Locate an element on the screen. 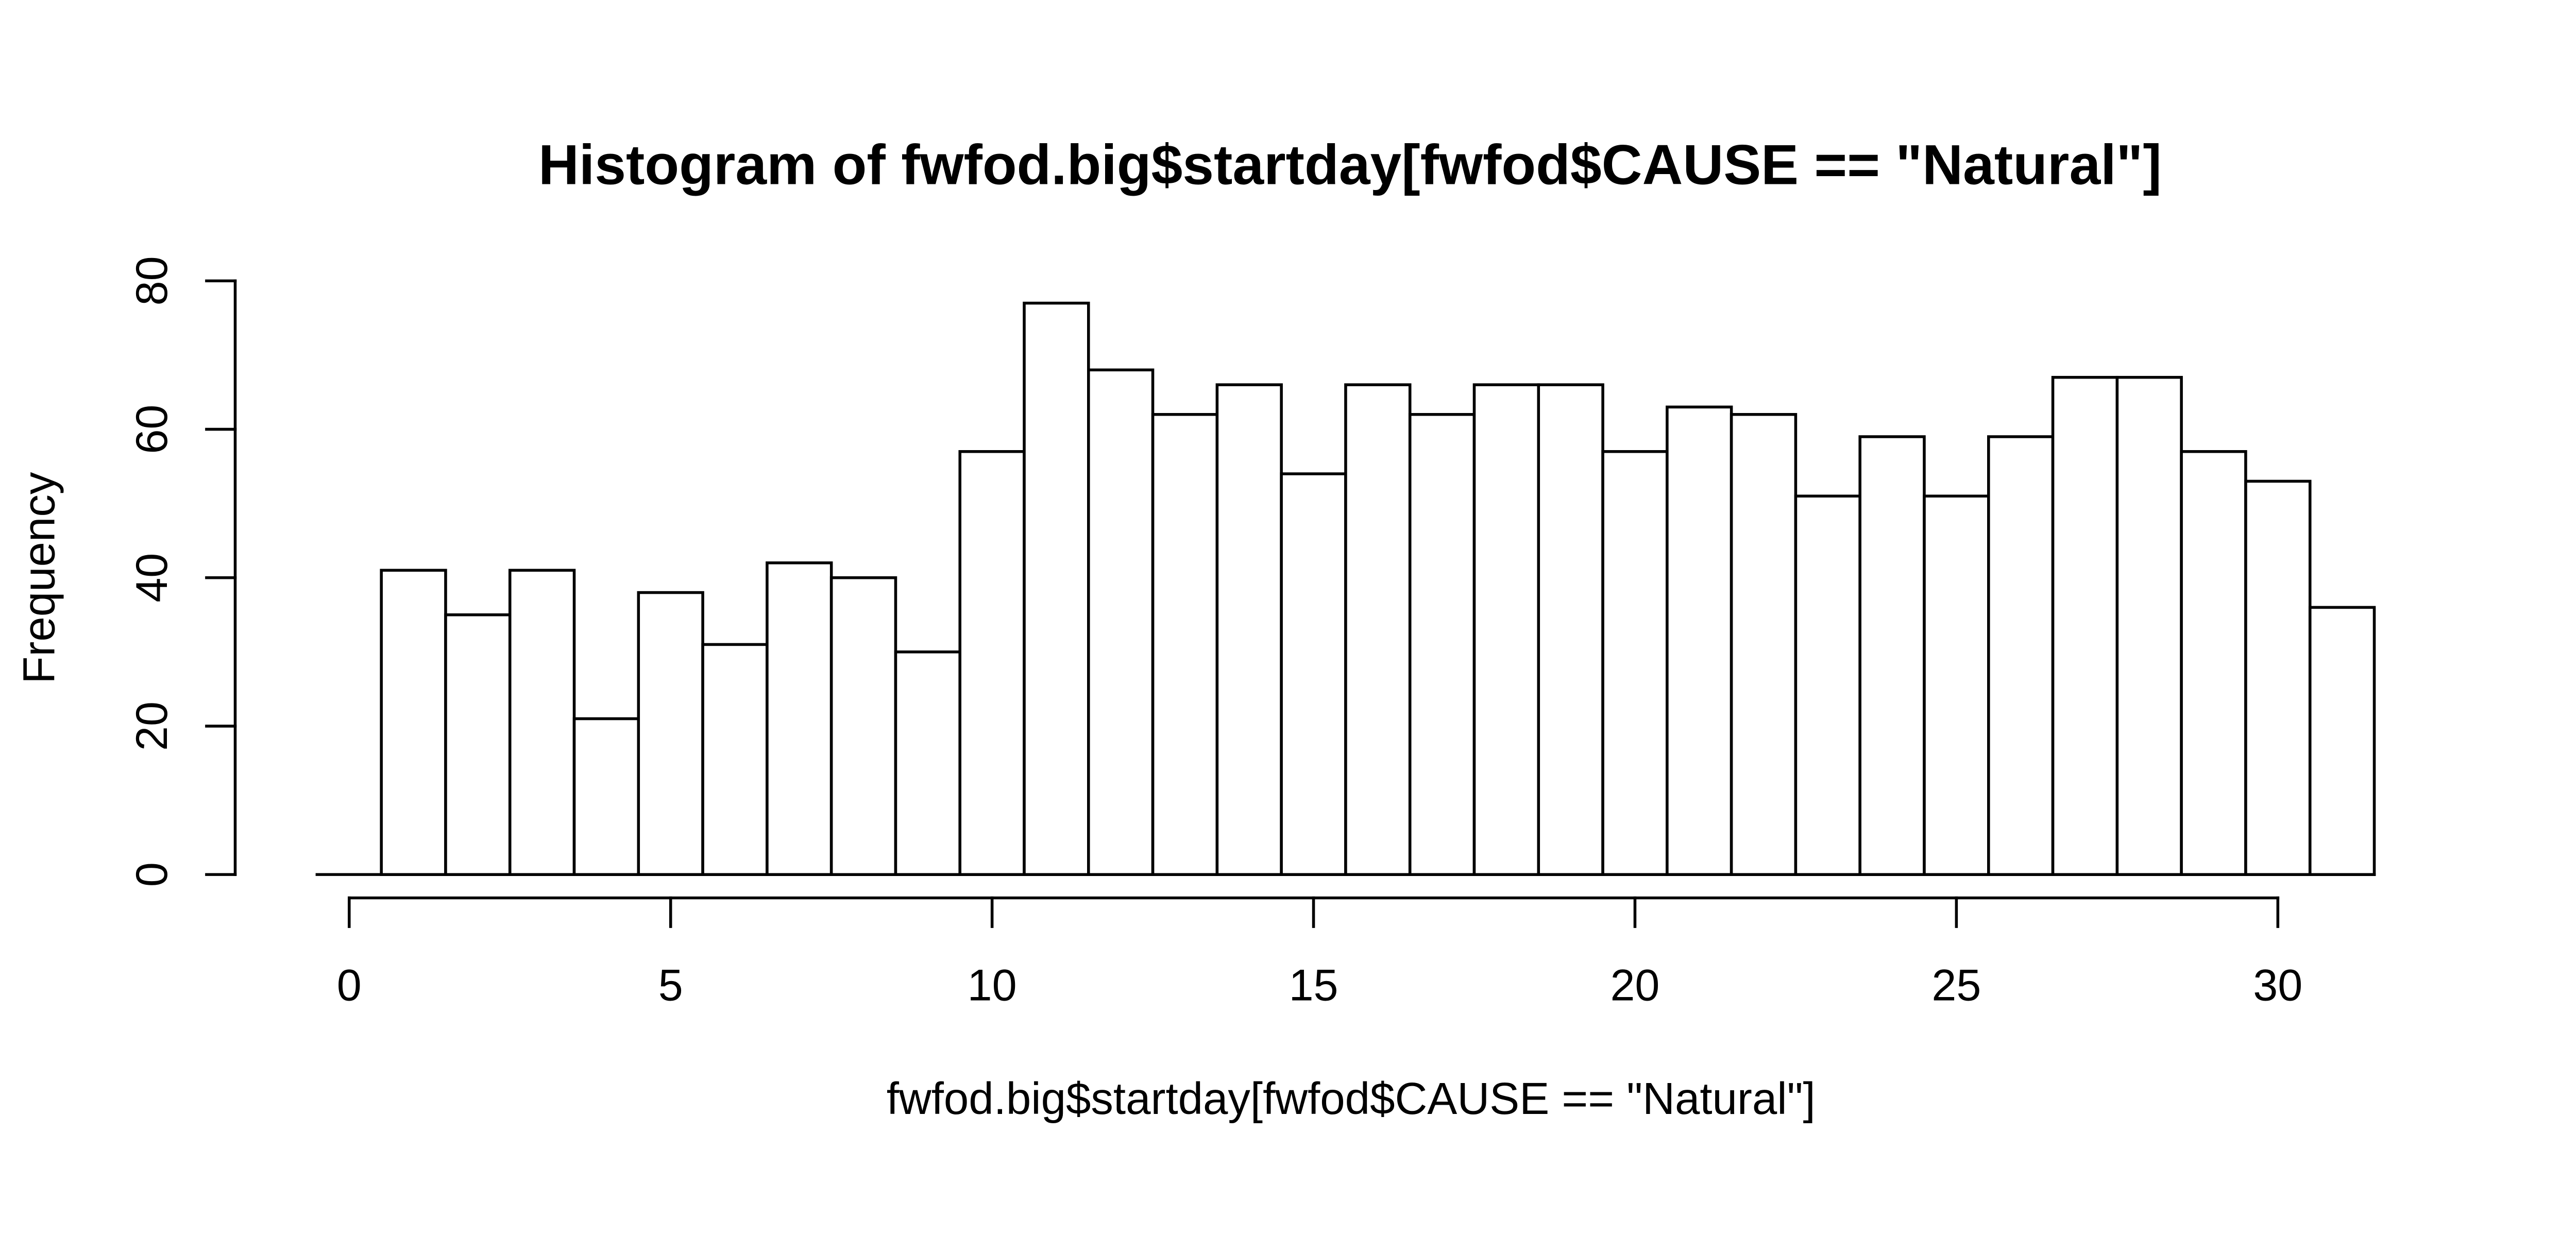  y-tick-label: 20 is located at coordinates (152, 726).